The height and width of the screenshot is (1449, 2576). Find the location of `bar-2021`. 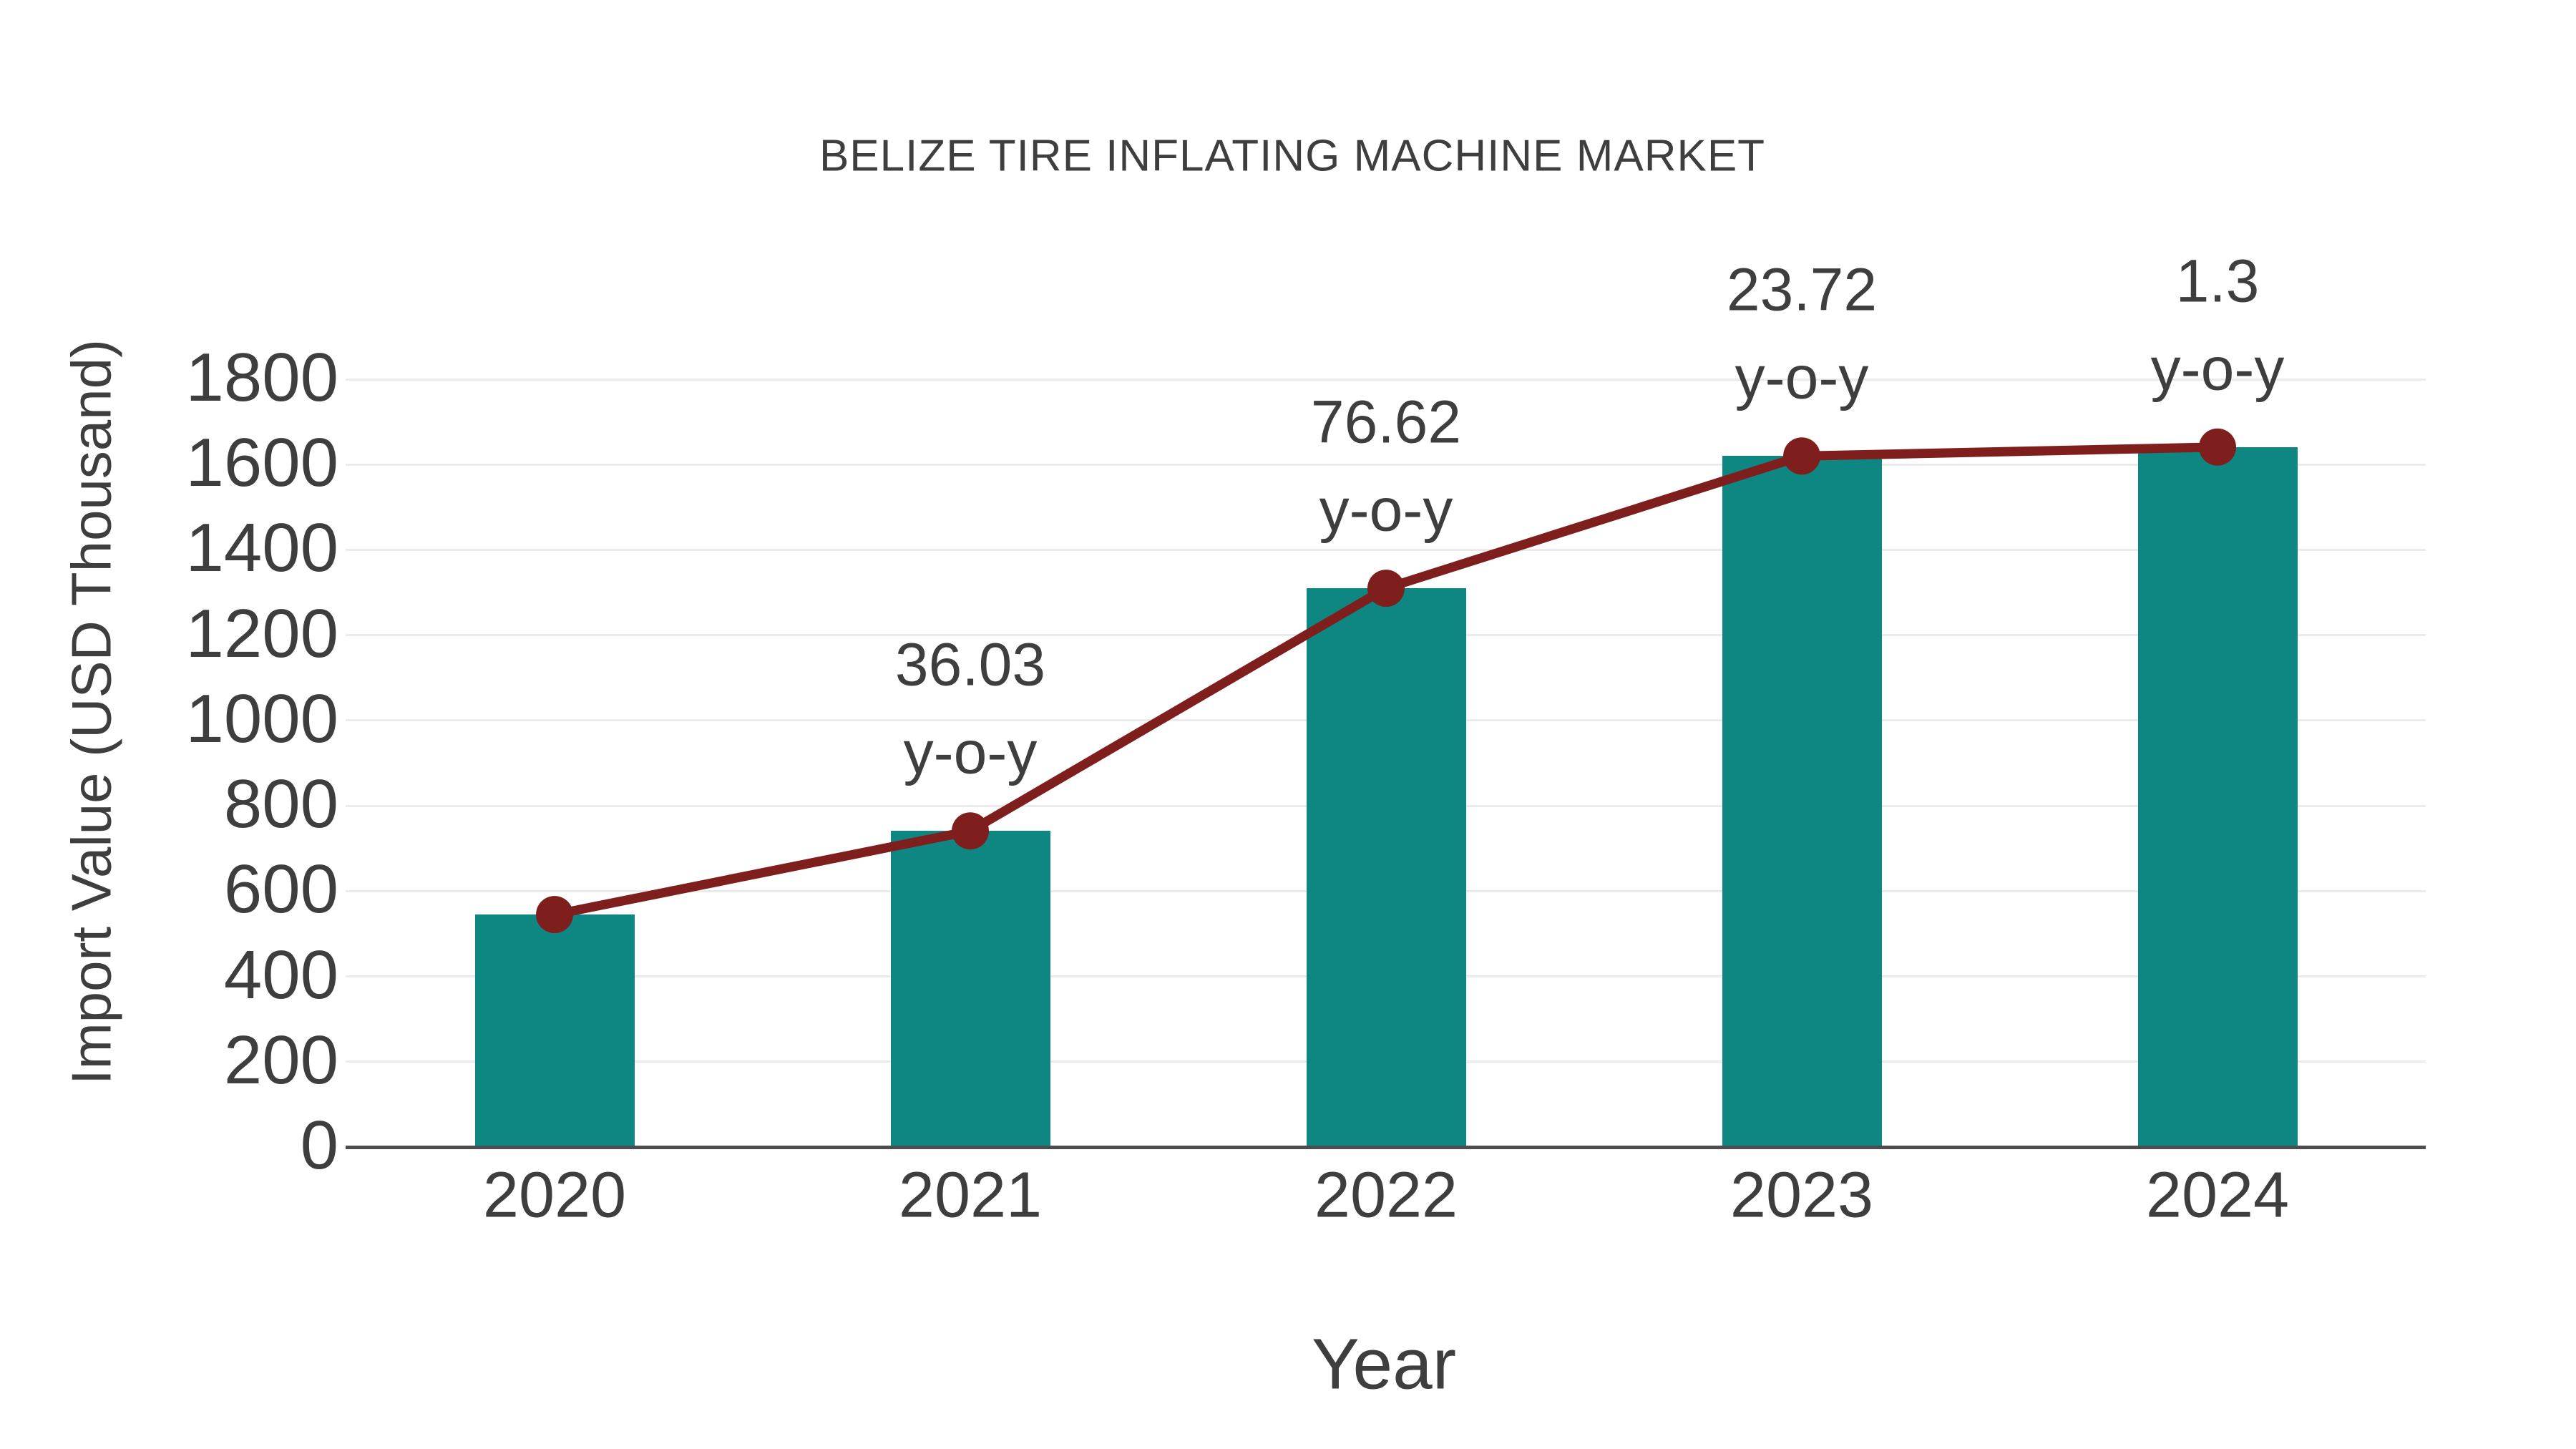

bar-2021 is located at coordinates (970, 989).